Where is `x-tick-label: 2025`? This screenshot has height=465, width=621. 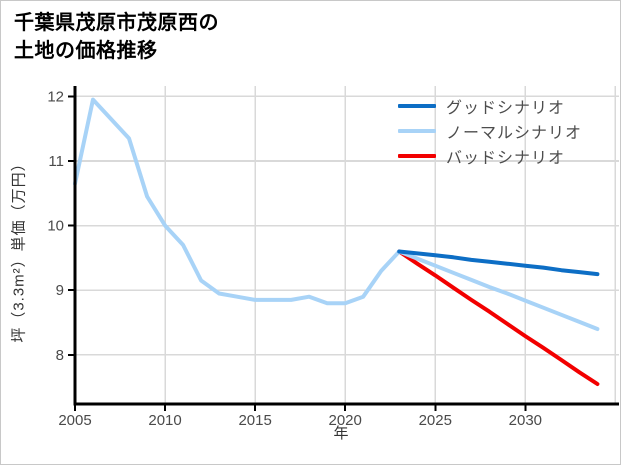
x-tick-label: 2025 is located at coordinates (435, 420).